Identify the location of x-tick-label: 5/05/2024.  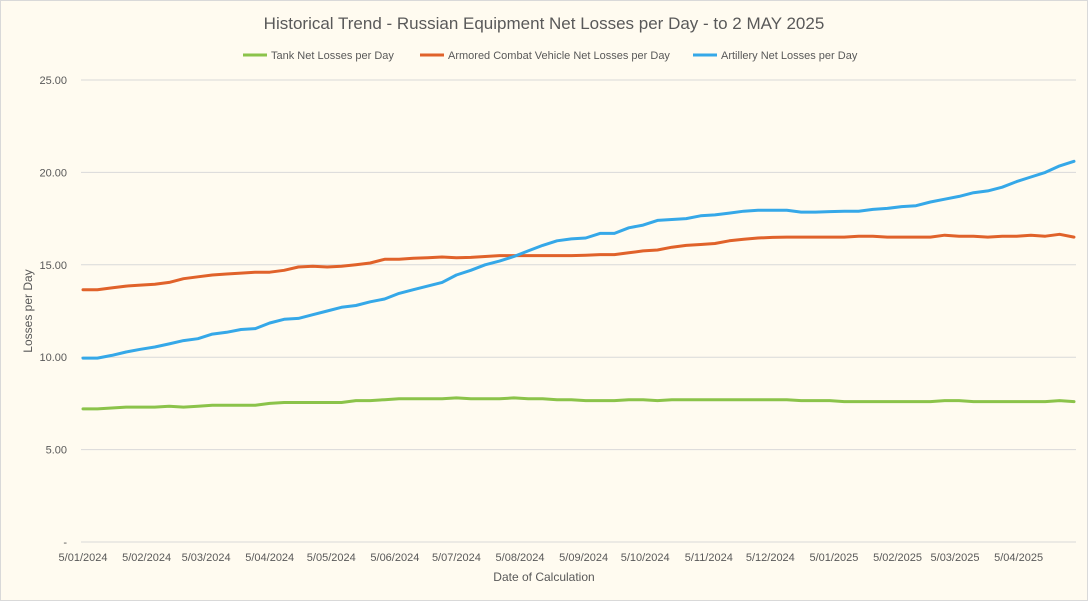
(331, 558).